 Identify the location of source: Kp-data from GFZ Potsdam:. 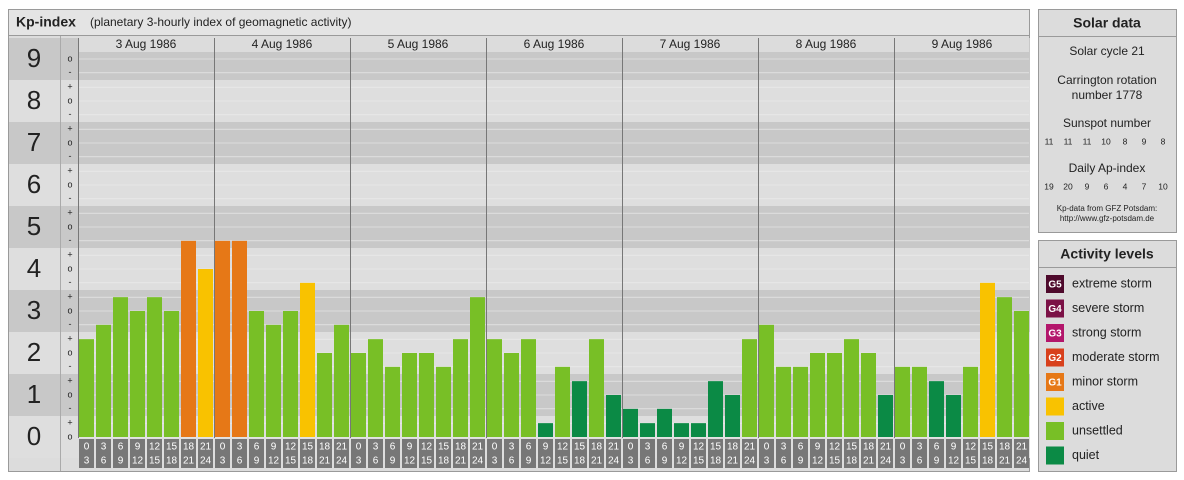
(1107, 208).